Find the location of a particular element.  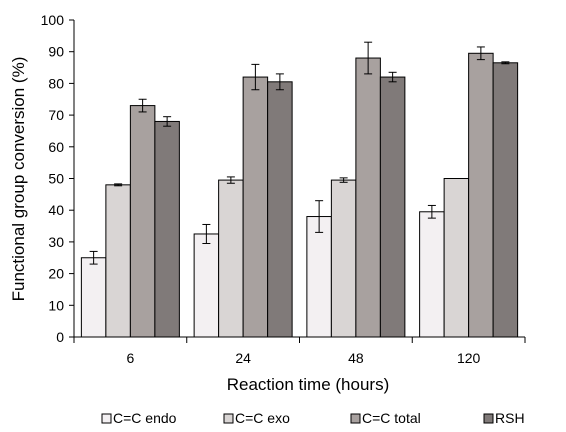

legend-item-1: C=C endo is located at coordinates (139, 418).